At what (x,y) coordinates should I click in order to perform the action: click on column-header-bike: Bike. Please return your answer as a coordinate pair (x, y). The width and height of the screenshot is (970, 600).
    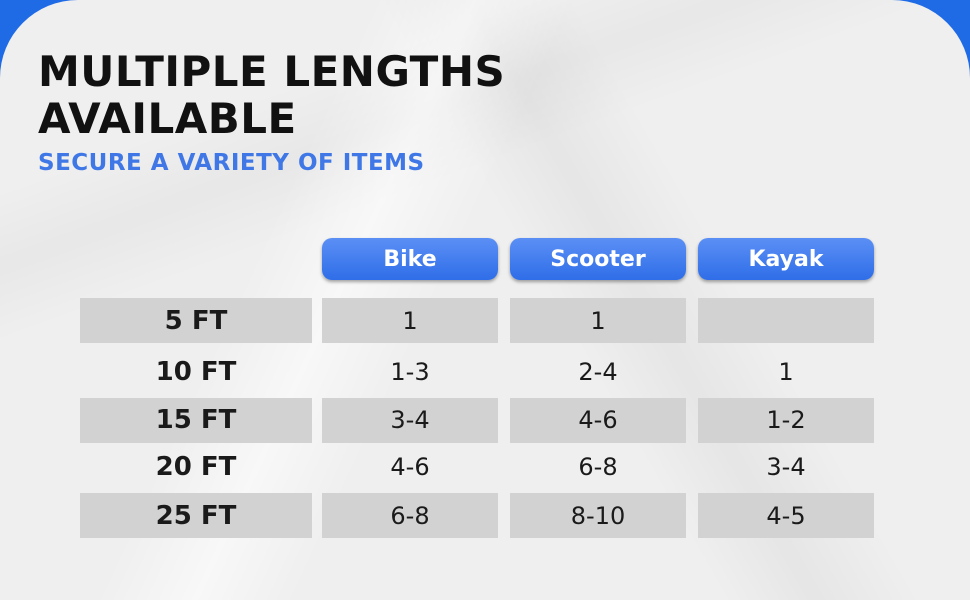
    Looking at the image, I should click on (410, 259).